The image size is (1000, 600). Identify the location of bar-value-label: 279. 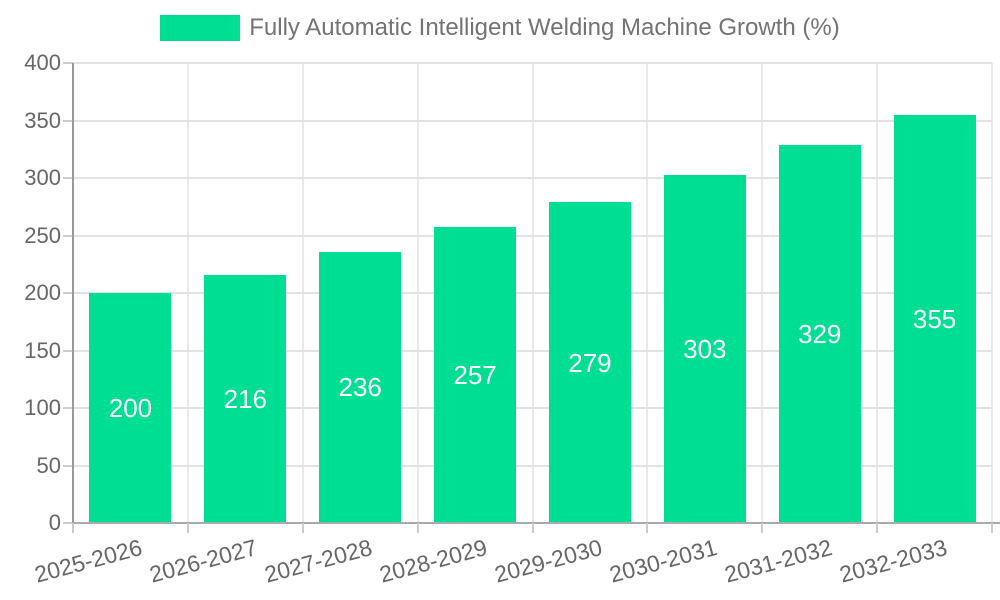
(590, 362).